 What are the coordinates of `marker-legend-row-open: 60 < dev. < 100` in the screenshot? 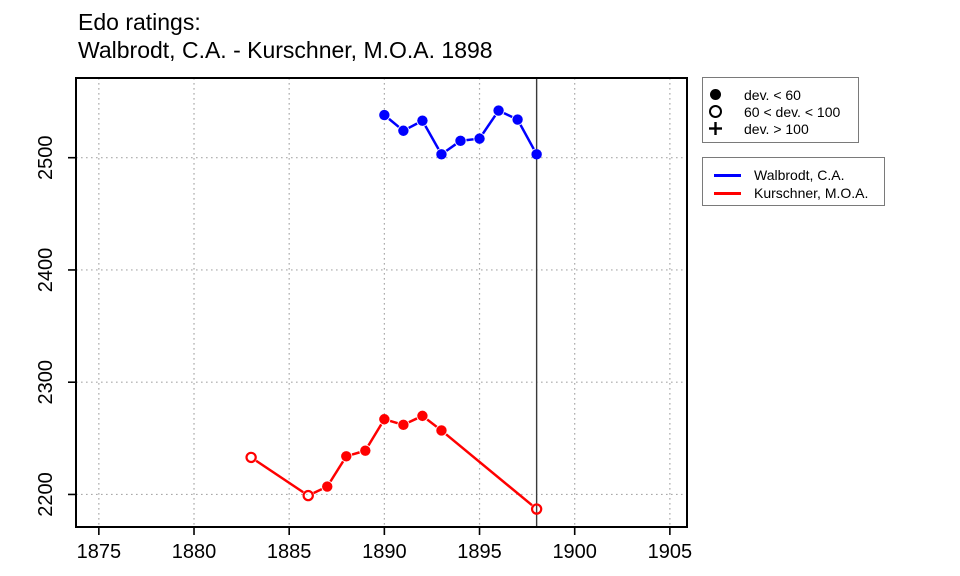 It's located at (780, 111).